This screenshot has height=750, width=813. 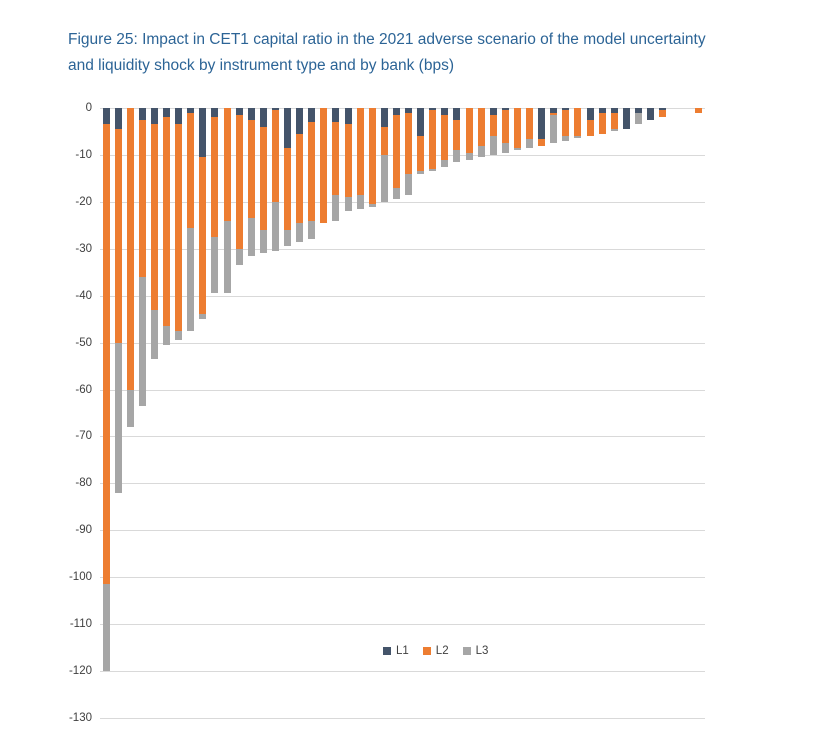 I want to click on bar-12-segment-l3, so click(x=239, y=257).